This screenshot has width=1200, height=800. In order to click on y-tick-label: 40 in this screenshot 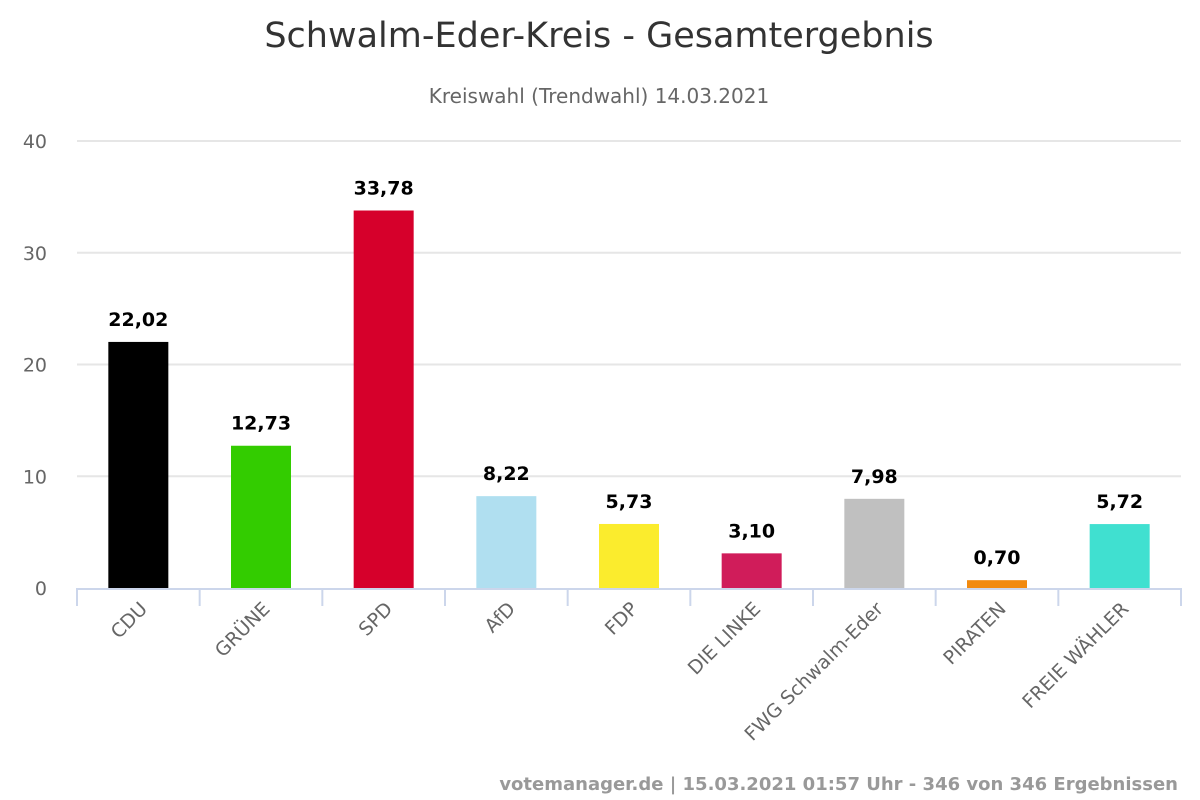, I will do `click(35, 142)`.